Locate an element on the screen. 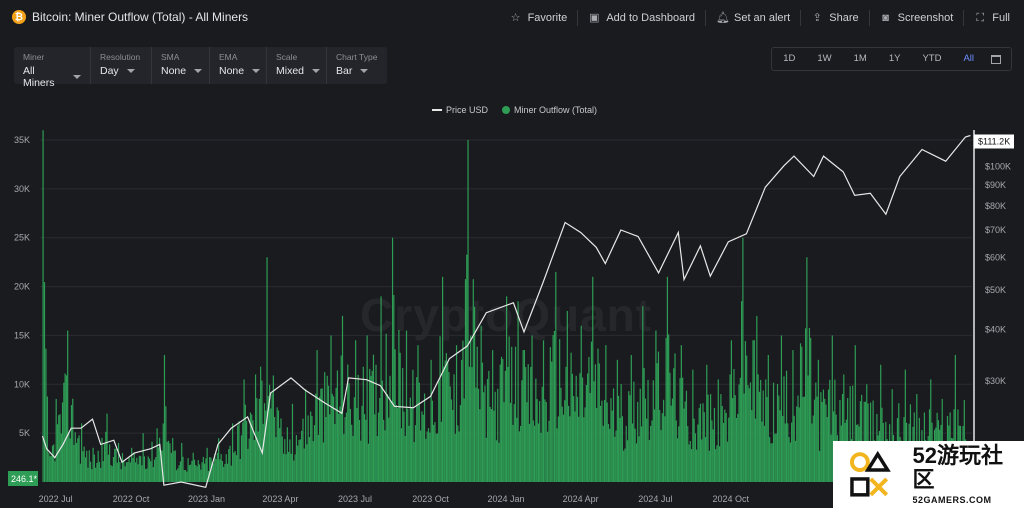 The width and height of the screenshot is (1024, 508). y-left-tick-label: 35K is located at coordinates (22, 140).